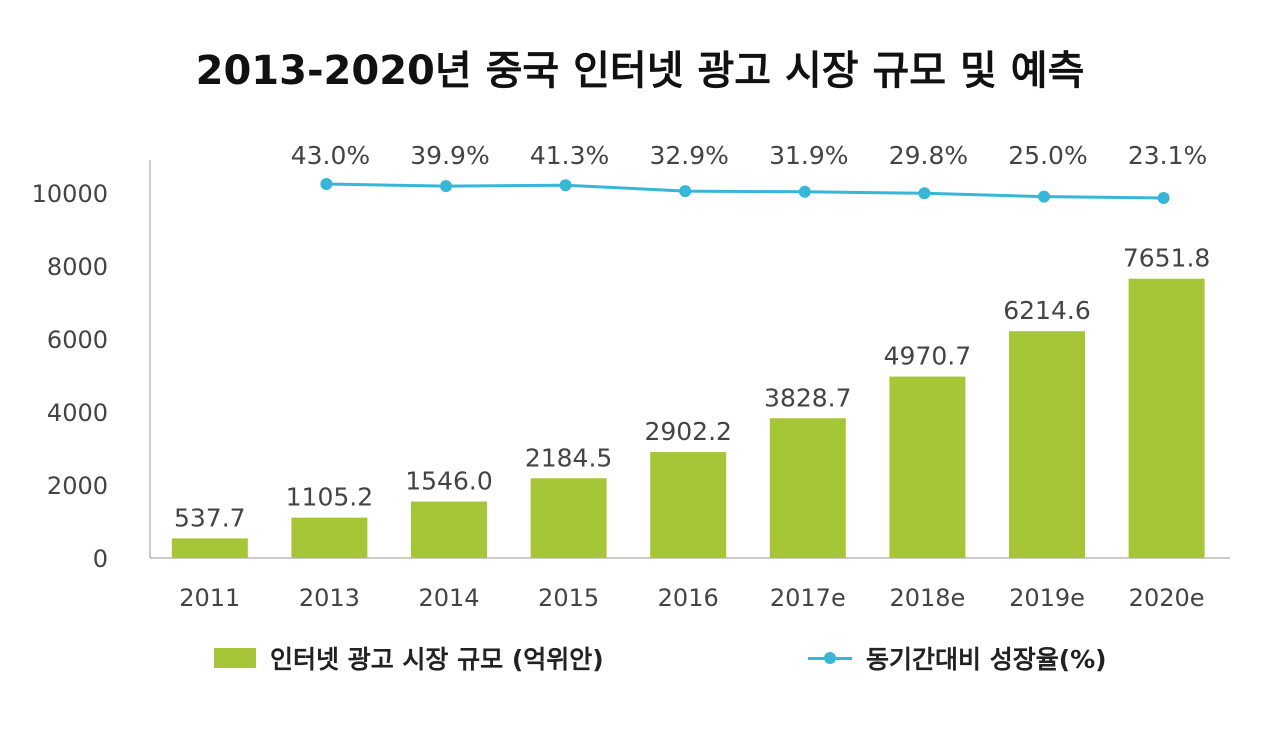  I want to click on chart-title: 2013-2020년 중국 인터넷 광고 시장 규모 및 예측, so click(640, 71).